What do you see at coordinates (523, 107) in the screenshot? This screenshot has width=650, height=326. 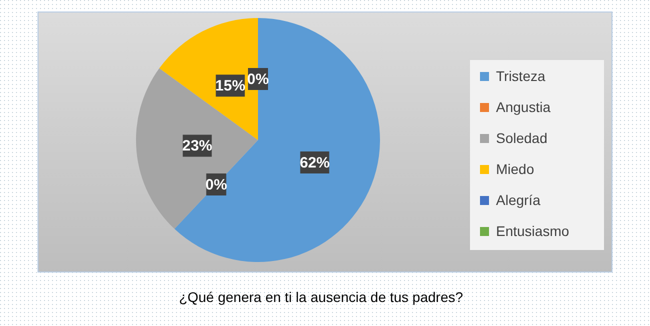 I see `legend-label: Angustia` at bounding box center [523, 107].